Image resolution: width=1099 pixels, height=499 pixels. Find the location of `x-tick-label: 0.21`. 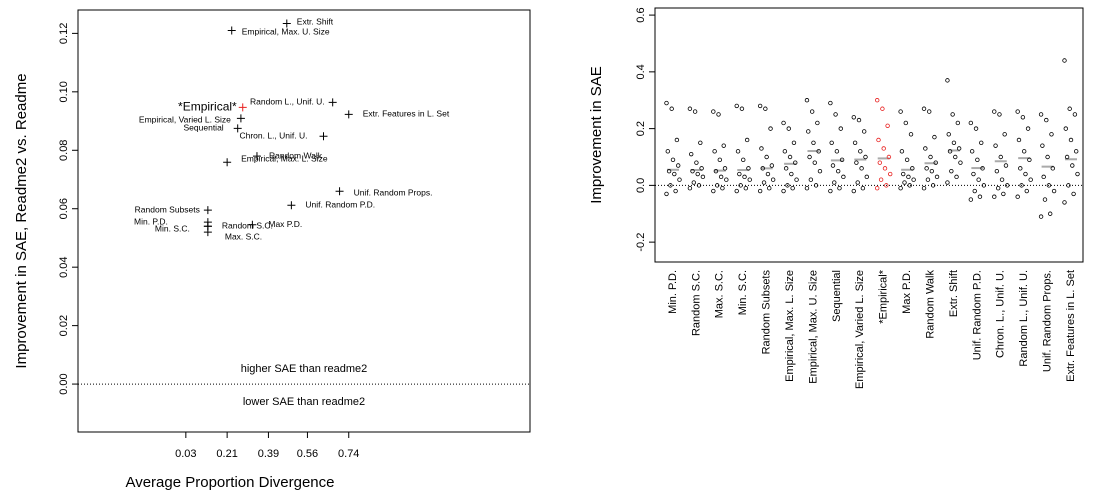

x-tick-label: 0.21 is located at coordinates (226, 454).